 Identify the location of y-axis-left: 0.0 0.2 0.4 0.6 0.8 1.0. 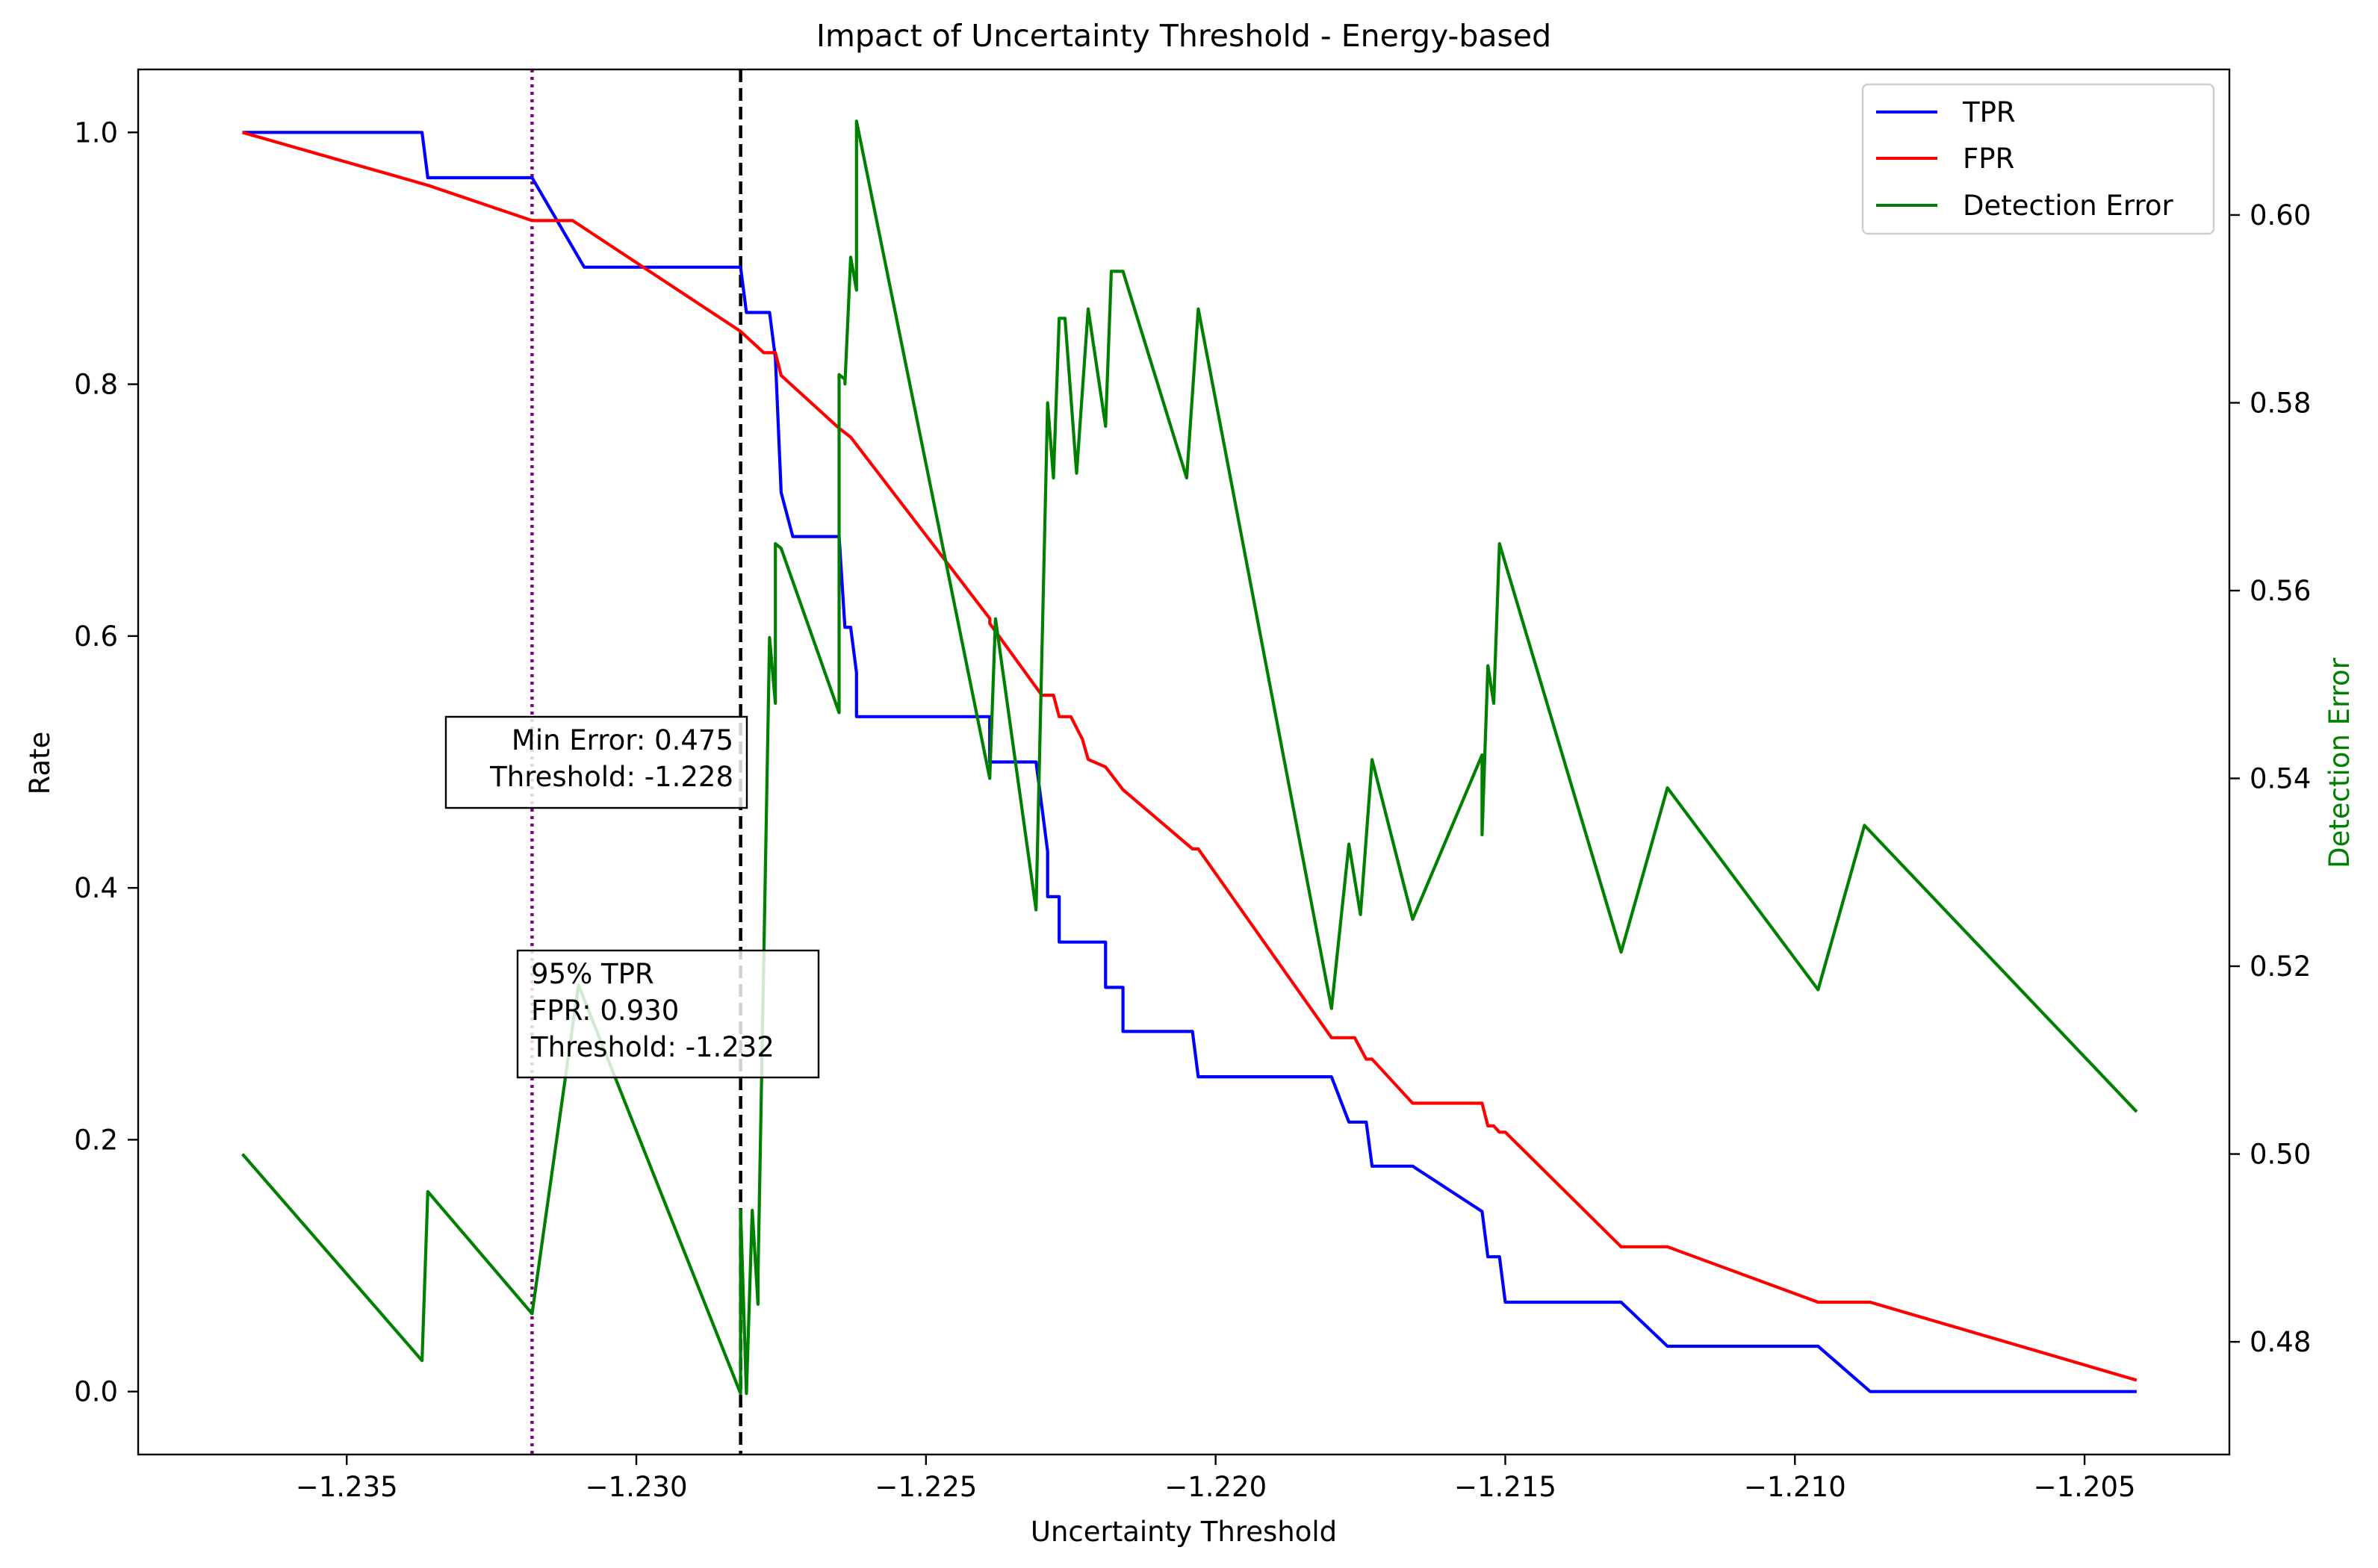
(106, 762).